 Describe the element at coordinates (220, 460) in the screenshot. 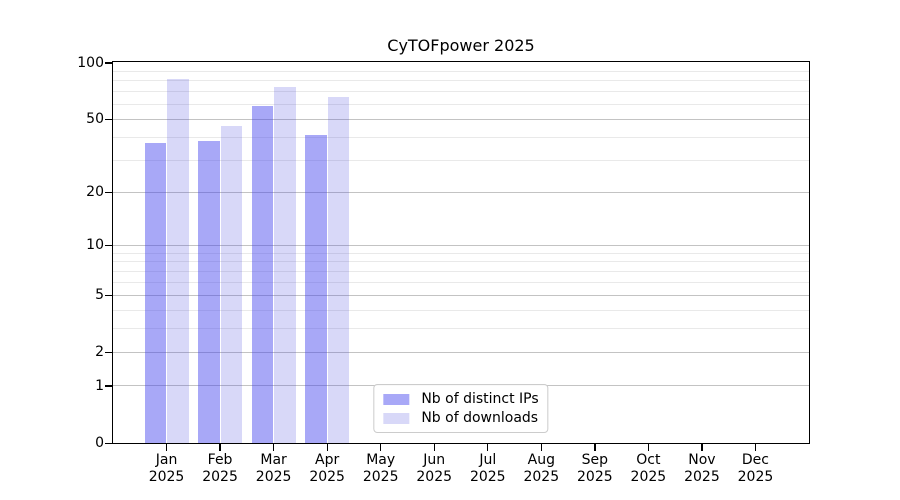

I see `x-tick-month: Feb` at that location.